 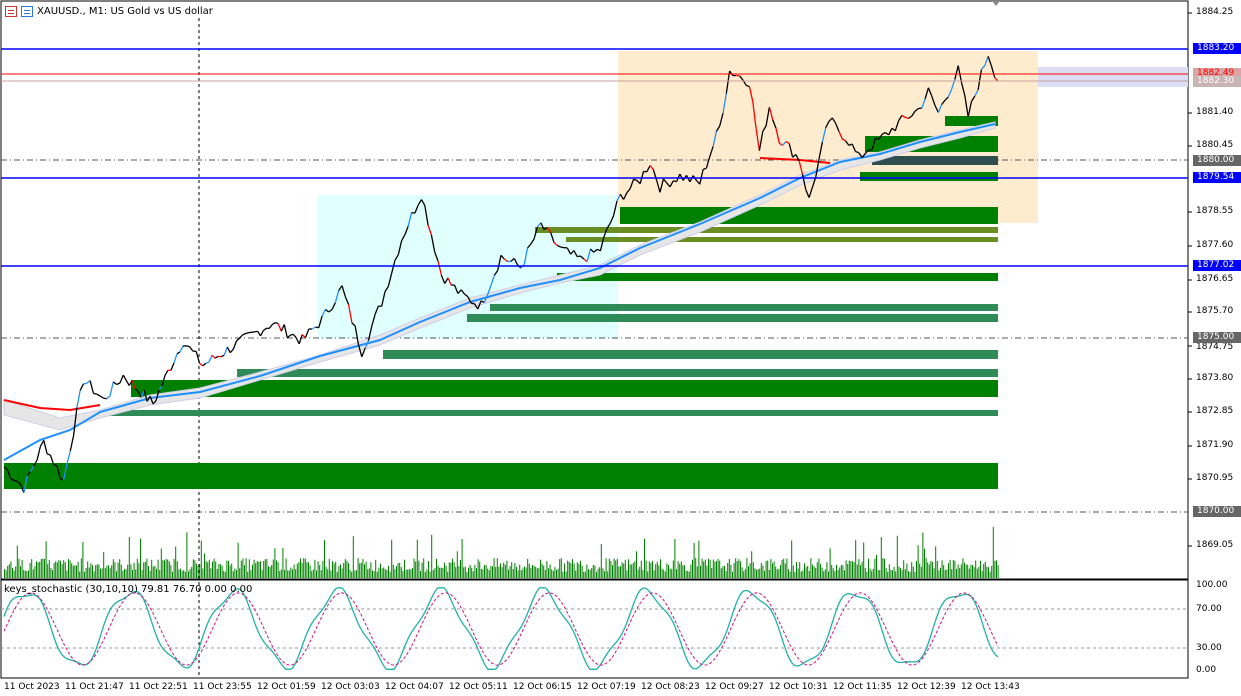 What do you see at coordinates (11, 11) in the screenshot?
I see `chart-menu-icon` at bounding box center [11, 11].